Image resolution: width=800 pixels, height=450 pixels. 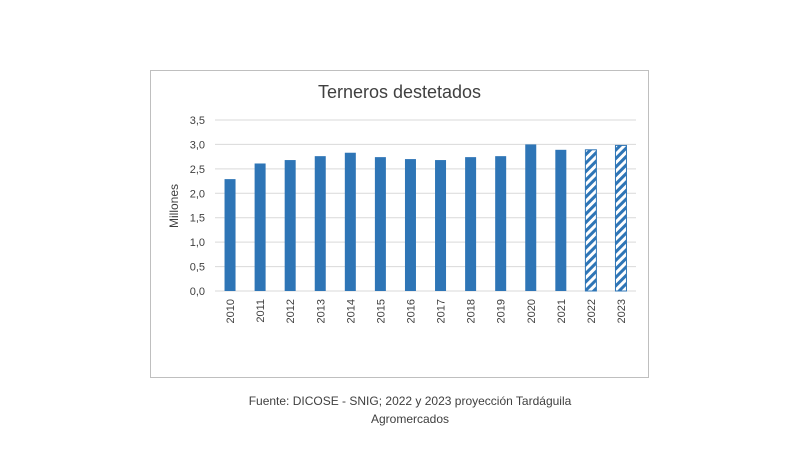 What do you see at coordinates (532, 311) in the screenshot?
I see `x-tick-label: 2020` at bounding box center [532, 311].